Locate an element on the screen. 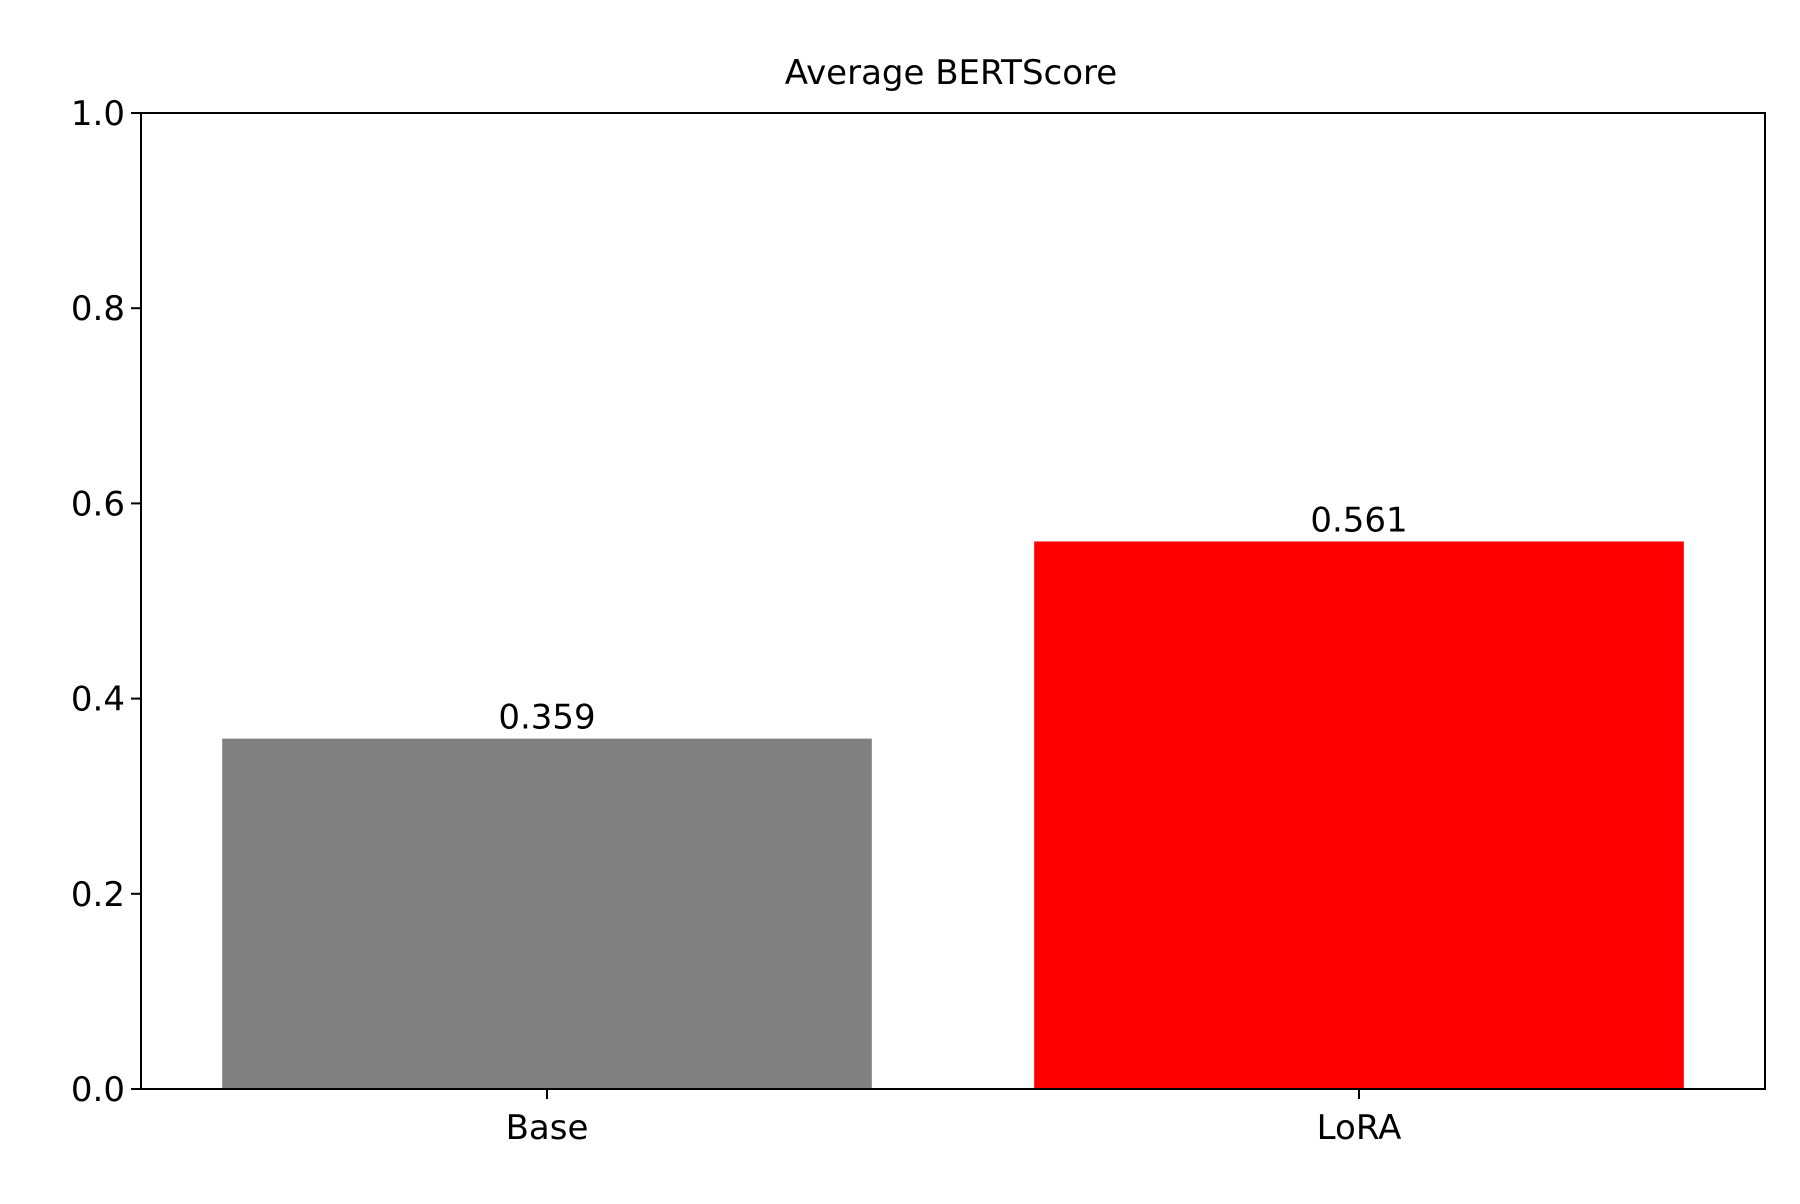 The image size is (1800, 1204). y-tick-label: 0.0 is located at coordinates (98, 1090).